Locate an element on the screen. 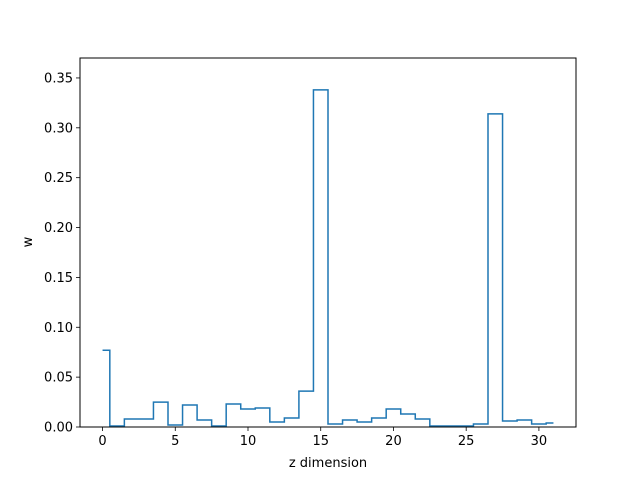  x-axis-label: z dimension is located at coordinates (328, 463).